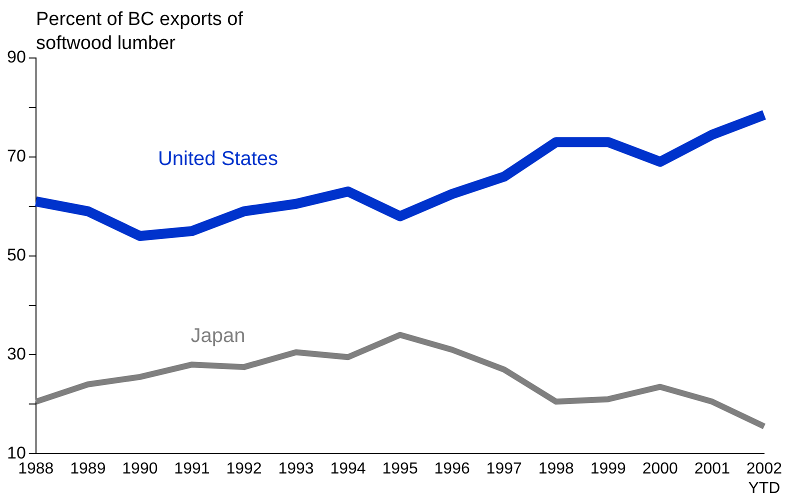 This screenshot has height=504, width=788. I want to click on x-tick-label: 2000, so click(660, 469).